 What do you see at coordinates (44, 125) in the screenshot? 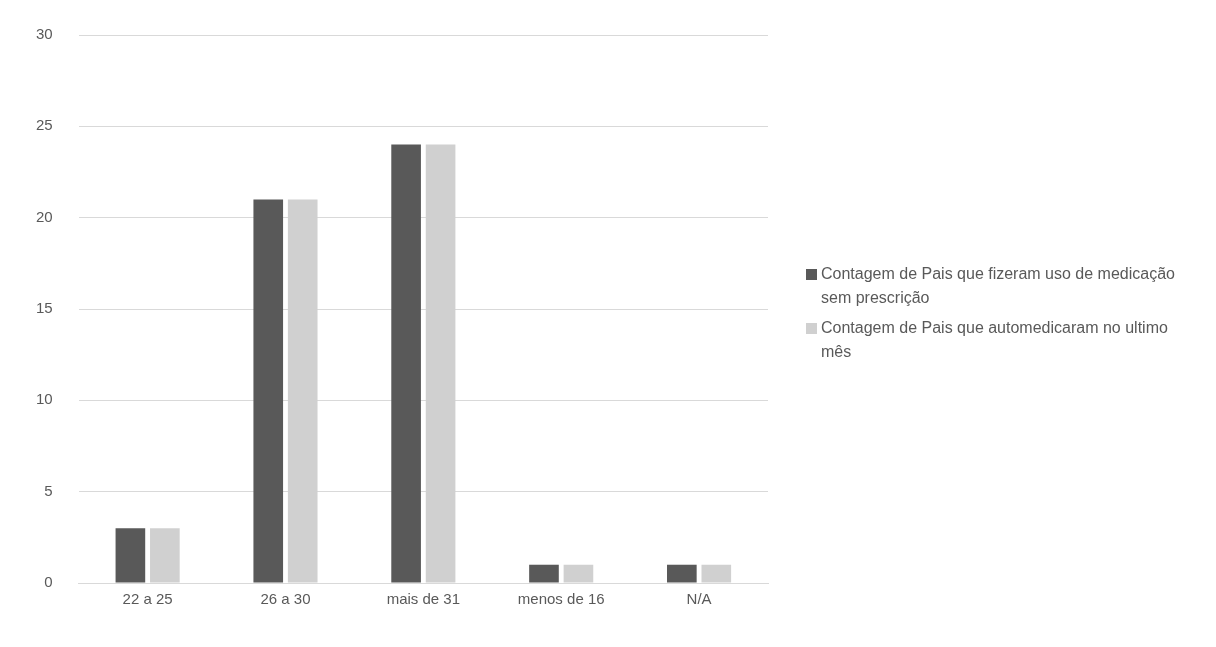
I see `y-tick-label: 25` at bounding box center [44, 125].